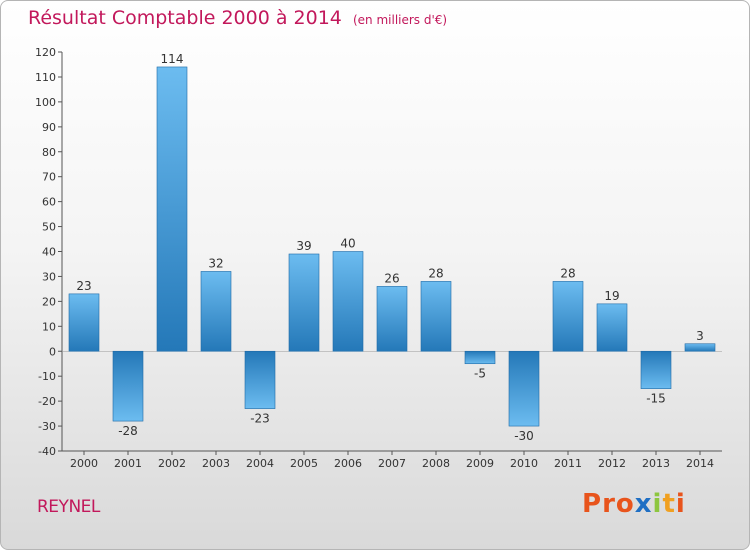 This screenshot has width=750, height=550. I want to click on x-tick-label-2013: 2013, so click(656, 463).